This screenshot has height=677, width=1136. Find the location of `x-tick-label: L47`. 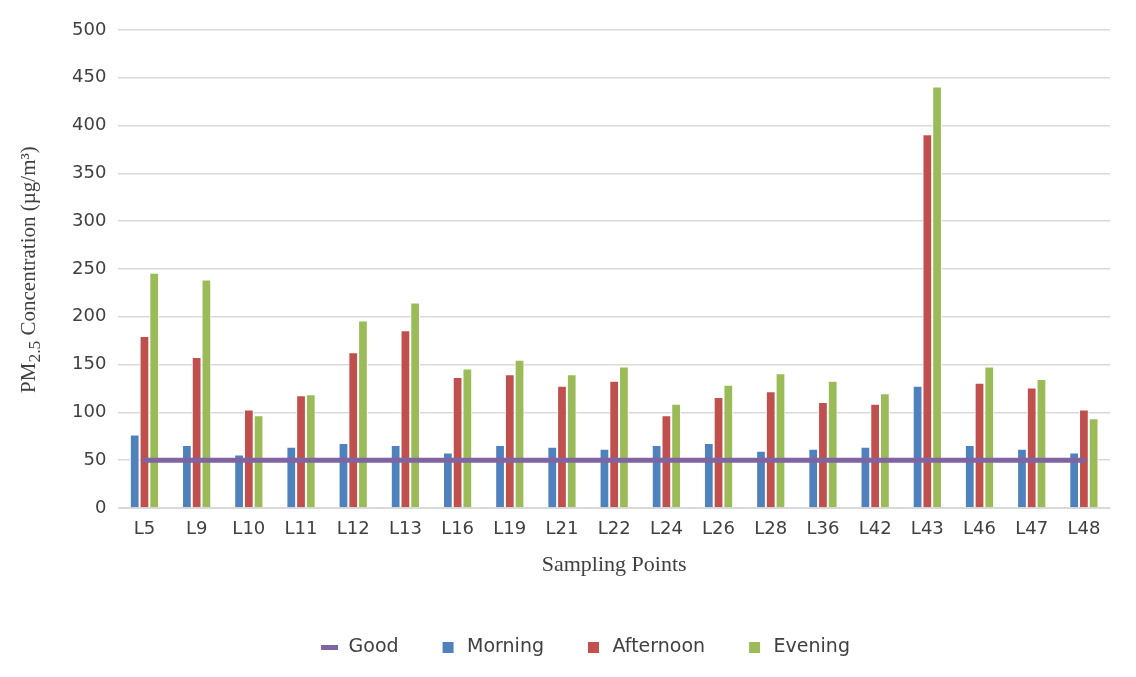

x-tick-label: L47 is located at coordinates (1032, 528).